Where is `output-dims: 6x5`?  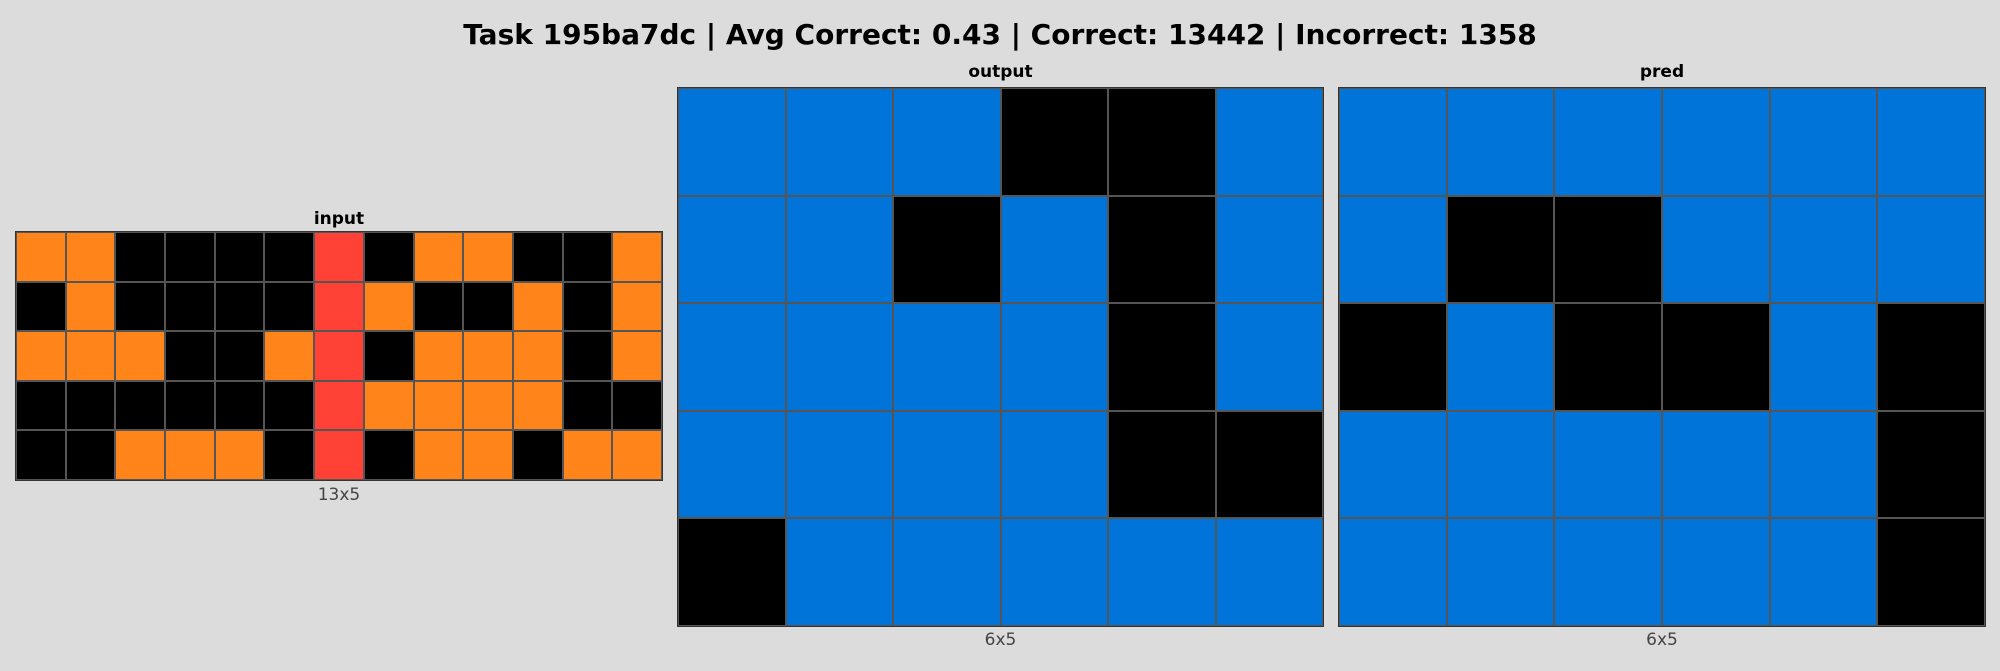
output-dims: 6x5 is located at coordinates (1000, 640).